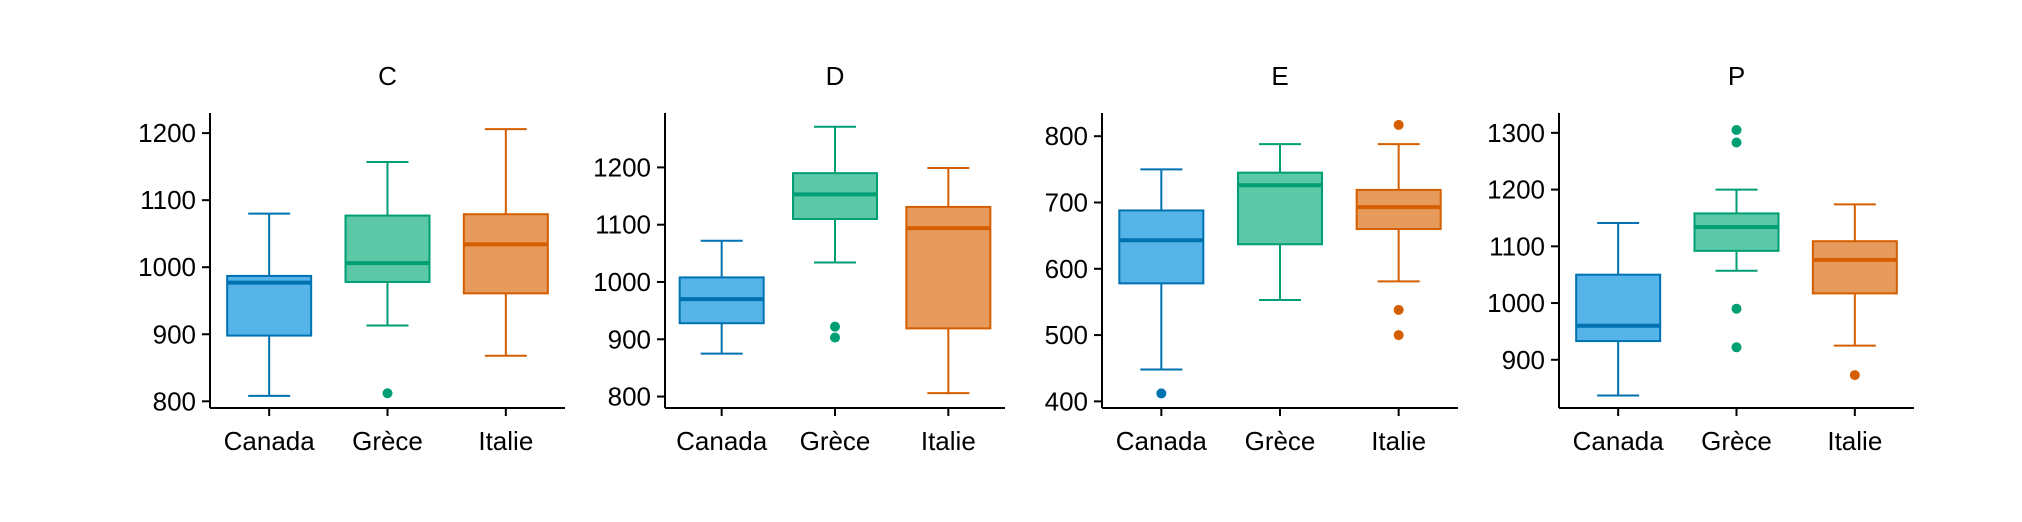  Describe the element at coordinates (1279, 76) in the screenshot. I see `panel-title: E` at that location.